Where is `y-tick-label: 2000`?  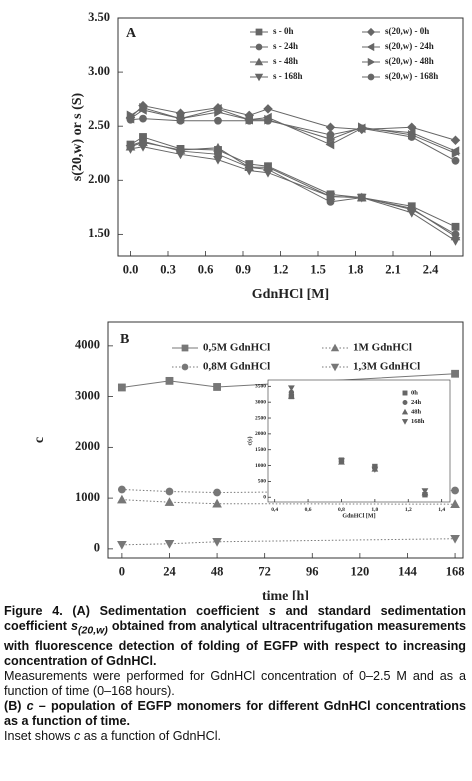 y-tick-label: 2000 is located at coordinates (87, 446).